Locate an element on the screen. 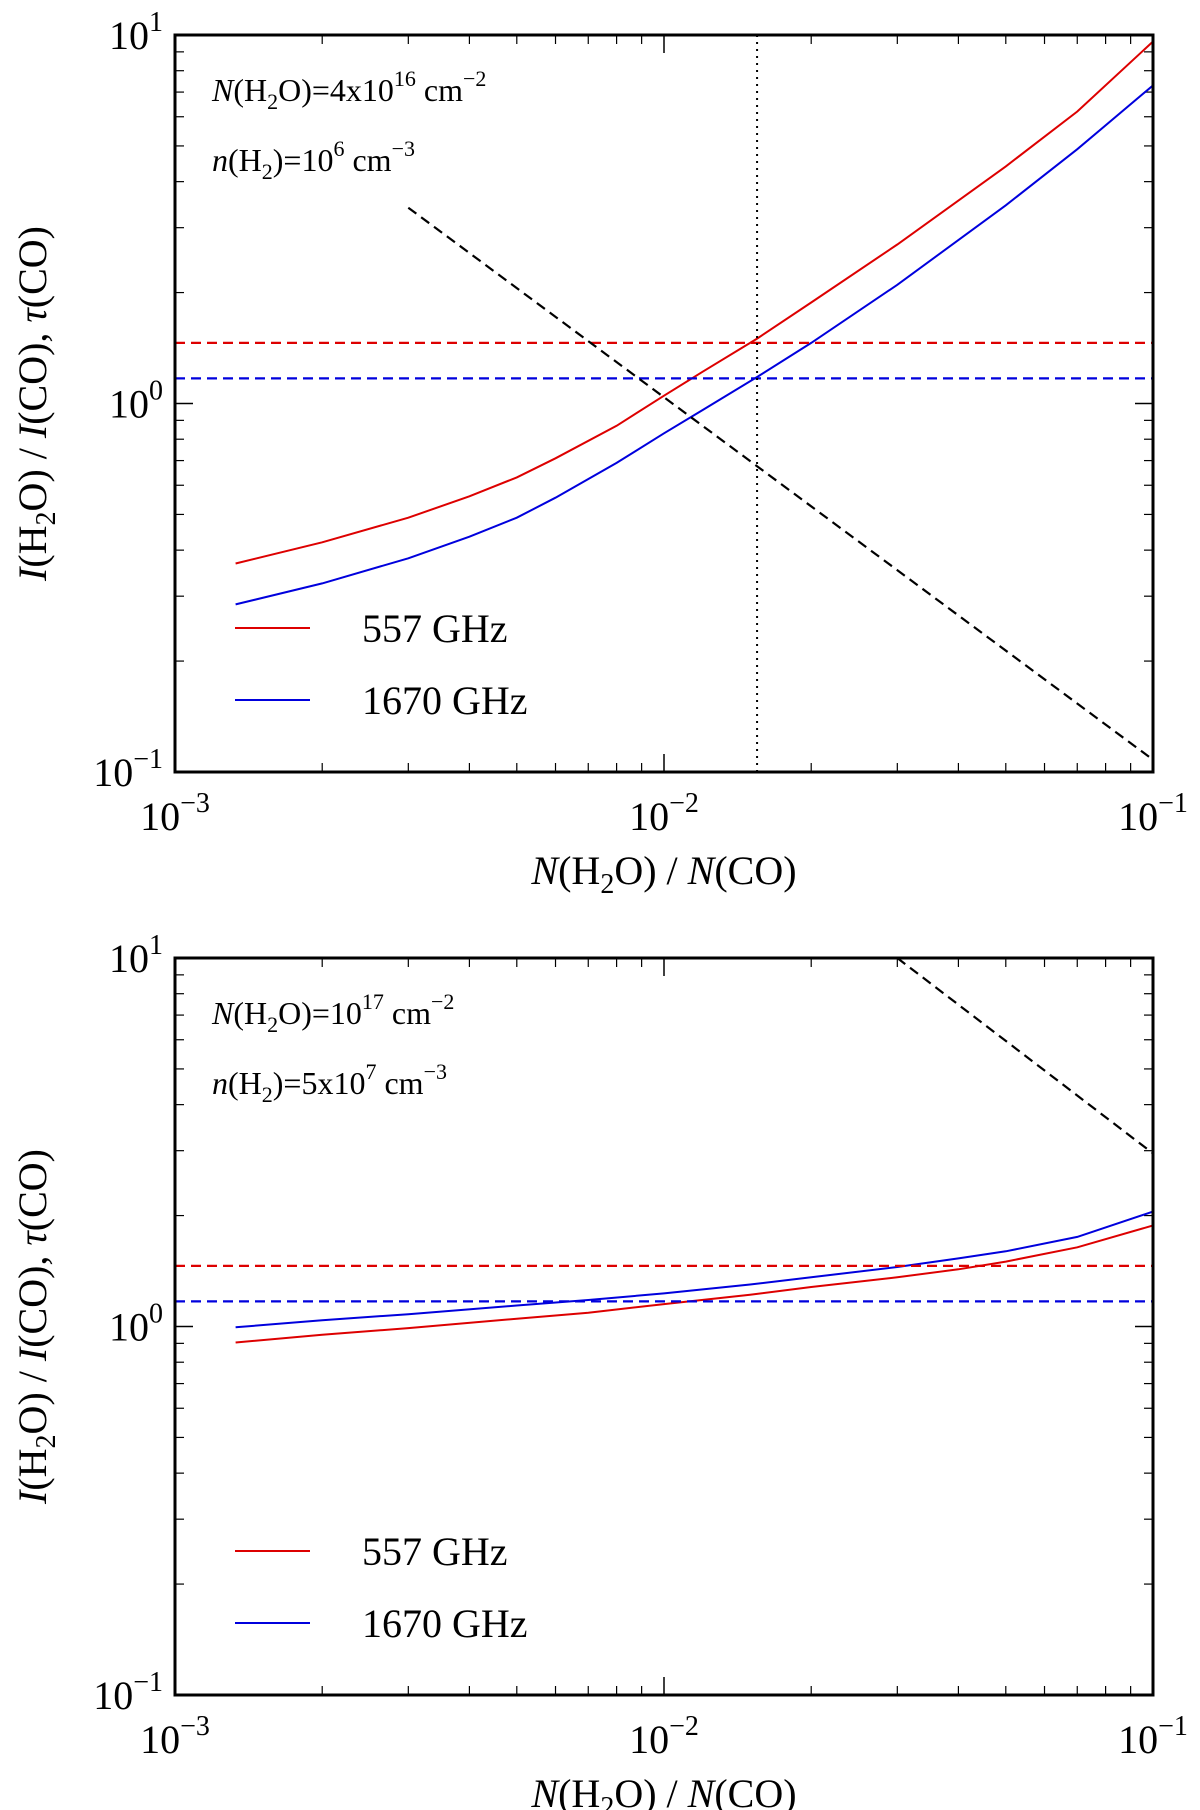 The height and width of the screenshot is (1810, 1200). chart2-x-tick-label: 10⁻³ is located at coordinates (175, 1736).